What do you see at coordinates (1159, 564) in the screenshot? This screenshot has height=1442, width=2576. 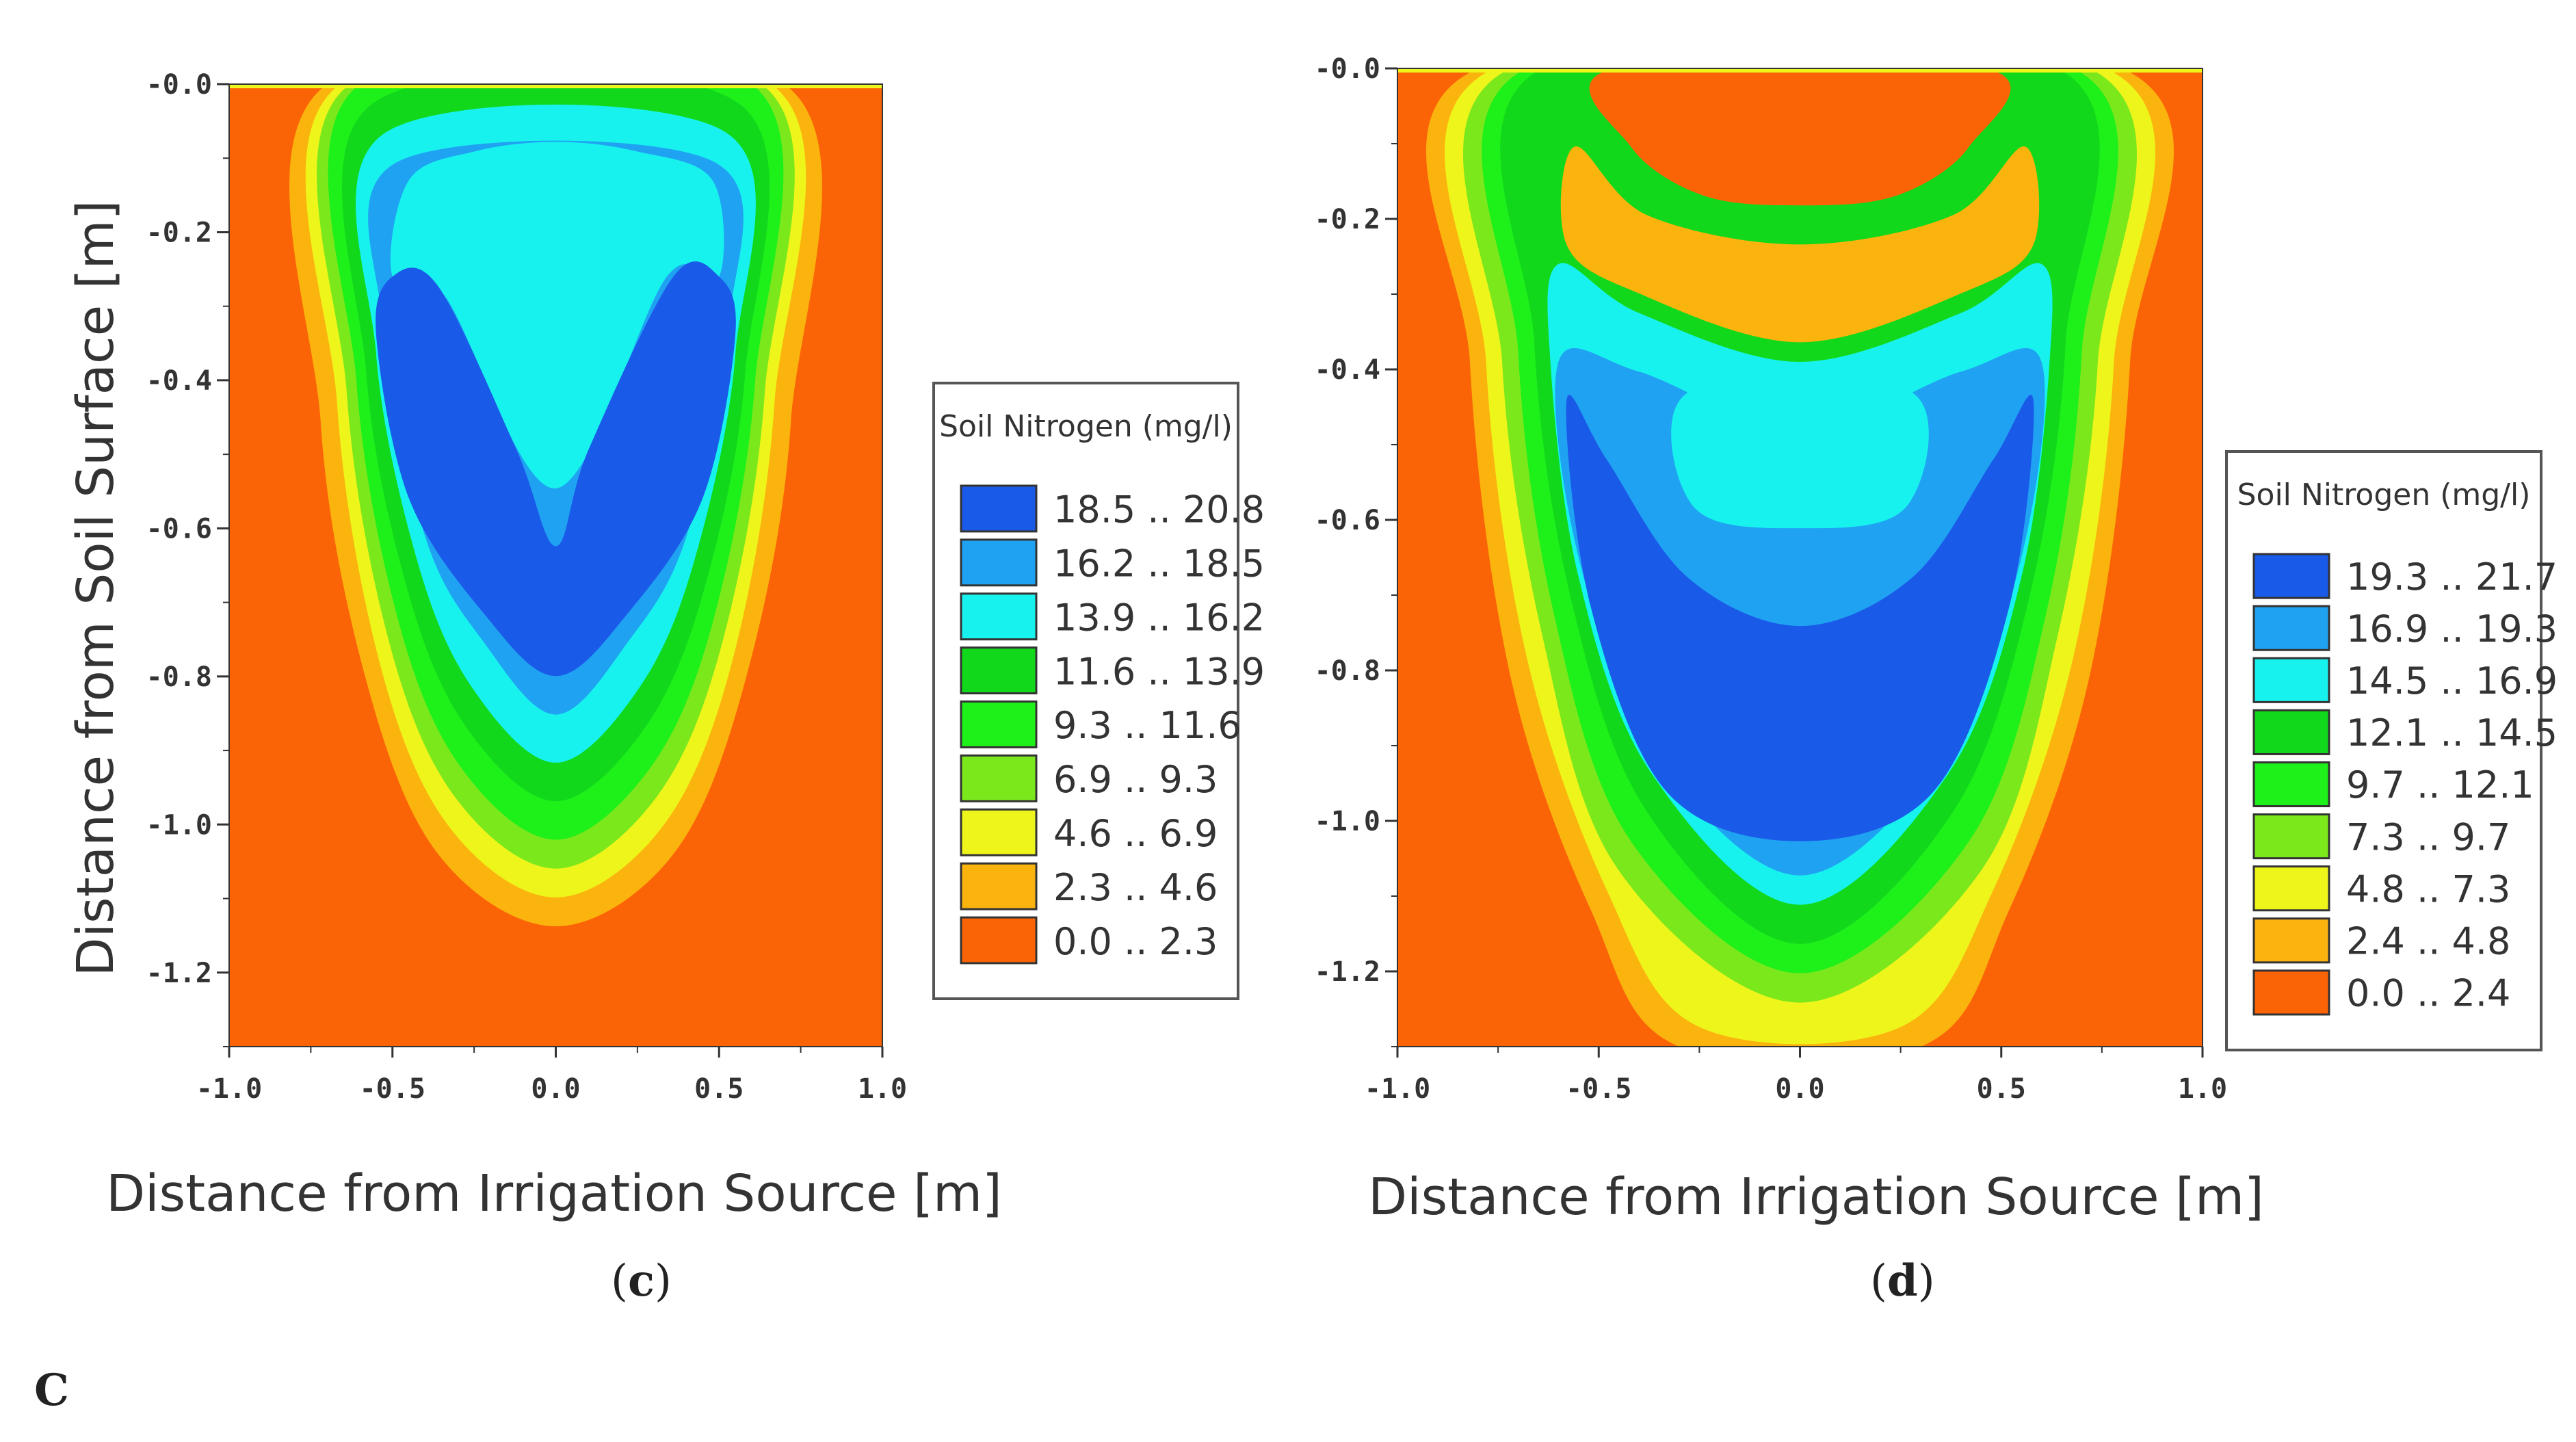 I see `legend-range-label: 16.2 .. 18.5` at bounding box center [1159, 564].